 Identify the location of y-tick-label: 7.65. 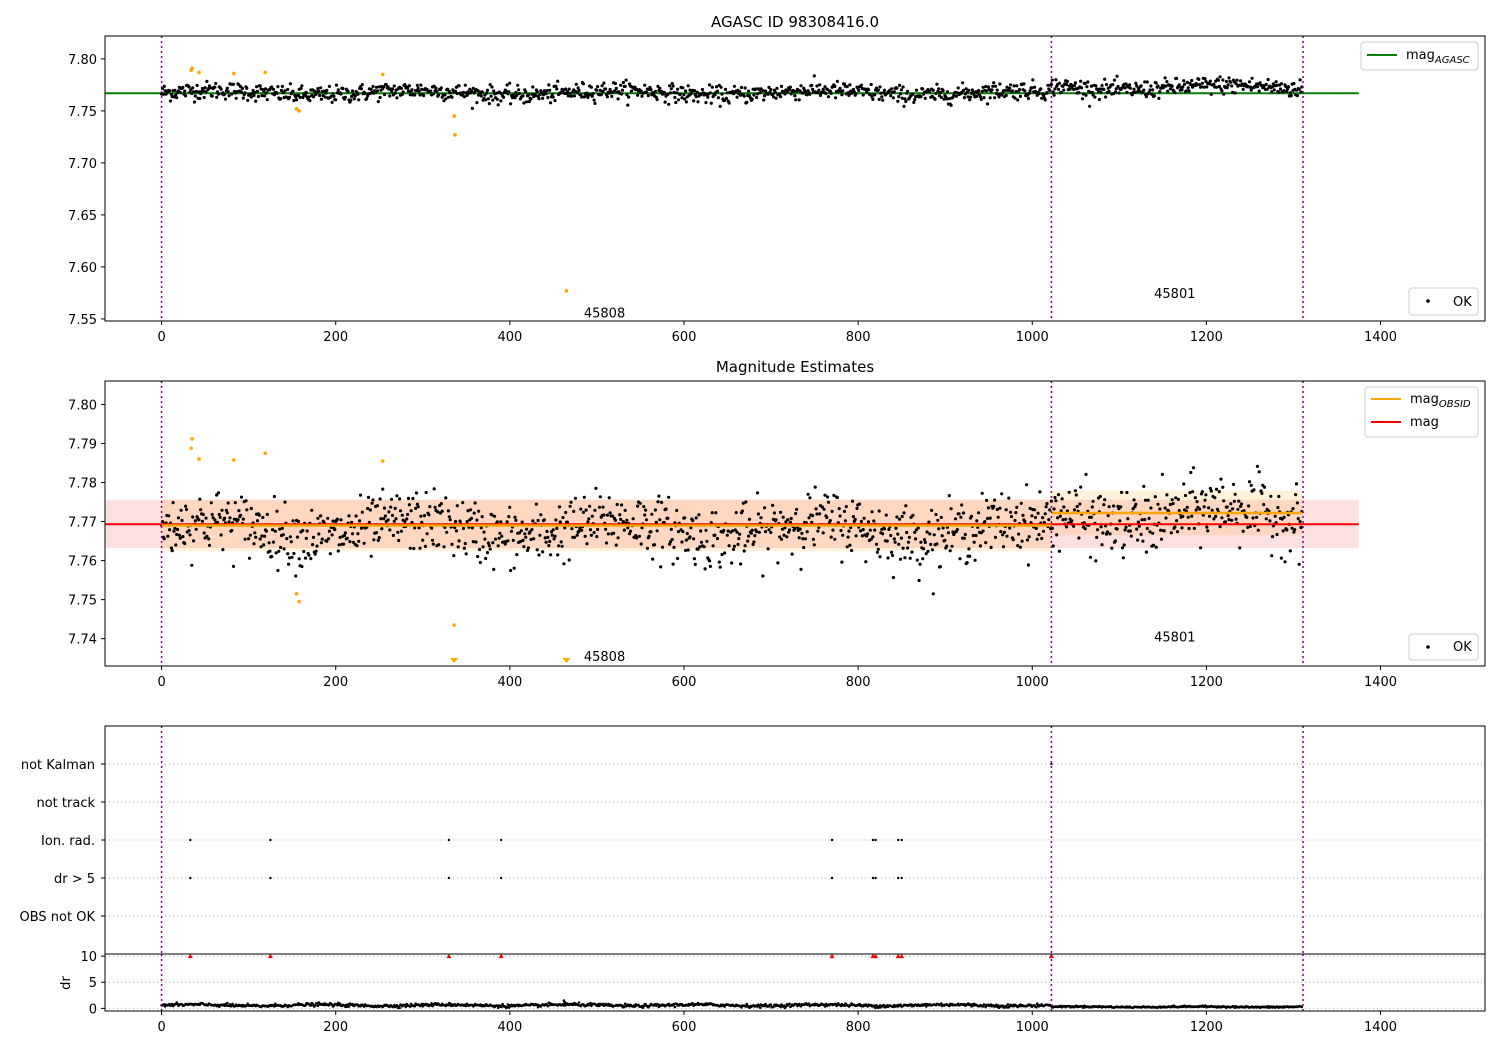
(82, 216).